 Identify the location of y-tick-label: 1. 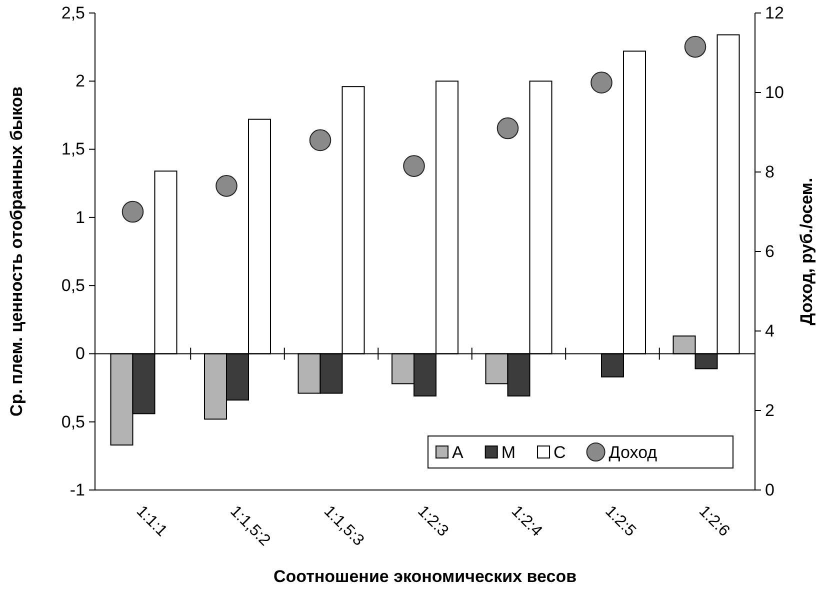
(80, 217).